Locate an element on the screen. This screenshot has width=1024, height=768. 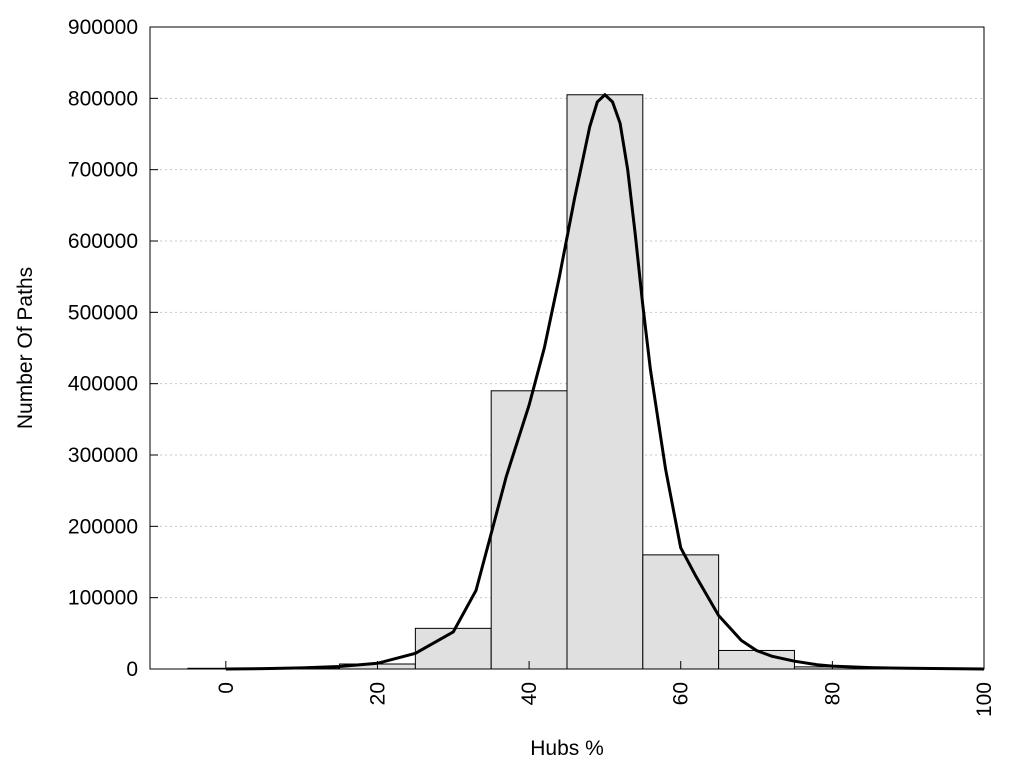
y-tick-label: 300000 is located at coordinates (103, 455).